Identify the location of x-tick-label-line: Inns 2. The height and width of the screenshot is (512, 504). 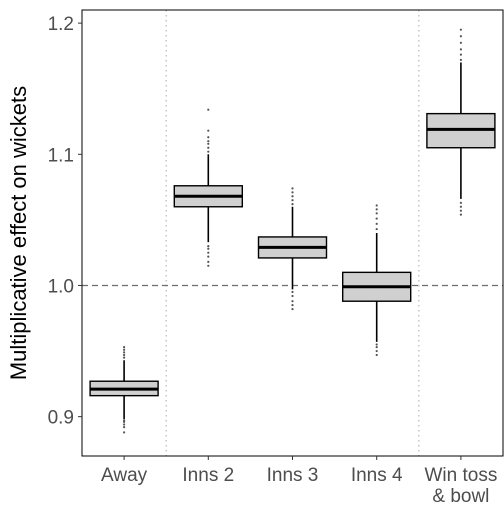
(208, 475).